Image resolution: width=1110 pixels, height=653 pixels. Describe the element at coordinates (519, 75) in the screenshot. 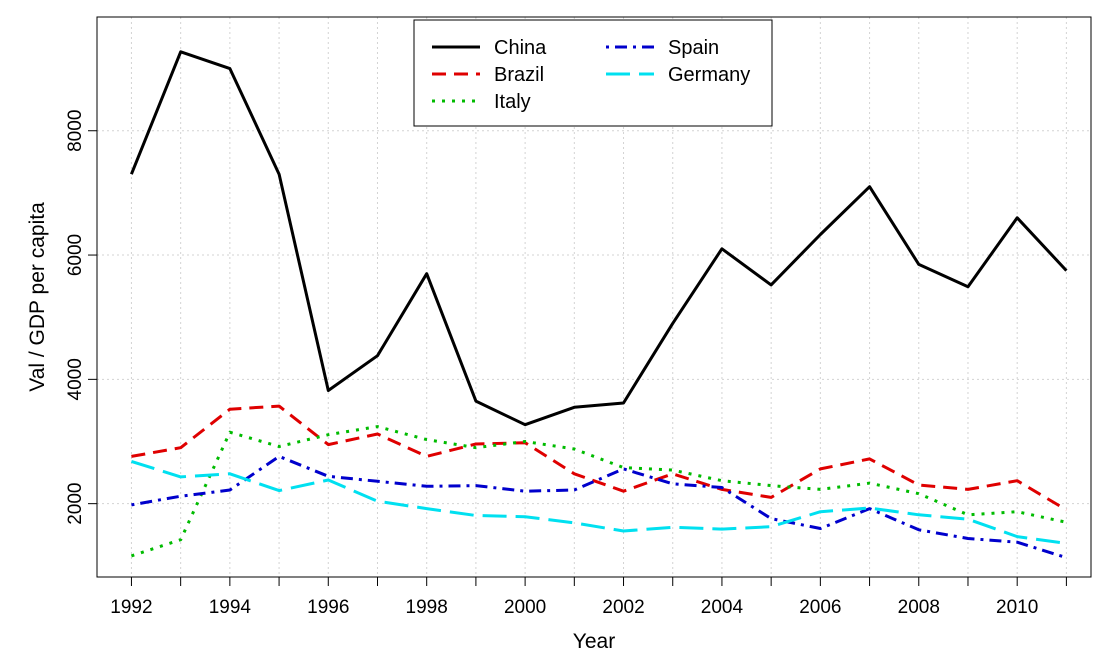

I see `legend-label-brazil: Brazil` at that location.